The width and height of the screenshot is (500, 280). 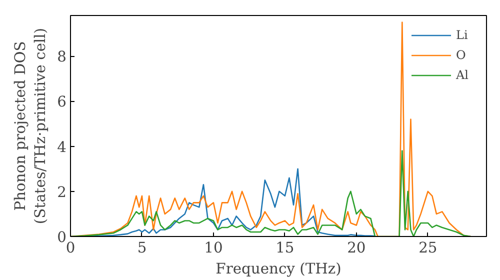 I want to click on y-tick-label: 8, so click(x=62, y=57).